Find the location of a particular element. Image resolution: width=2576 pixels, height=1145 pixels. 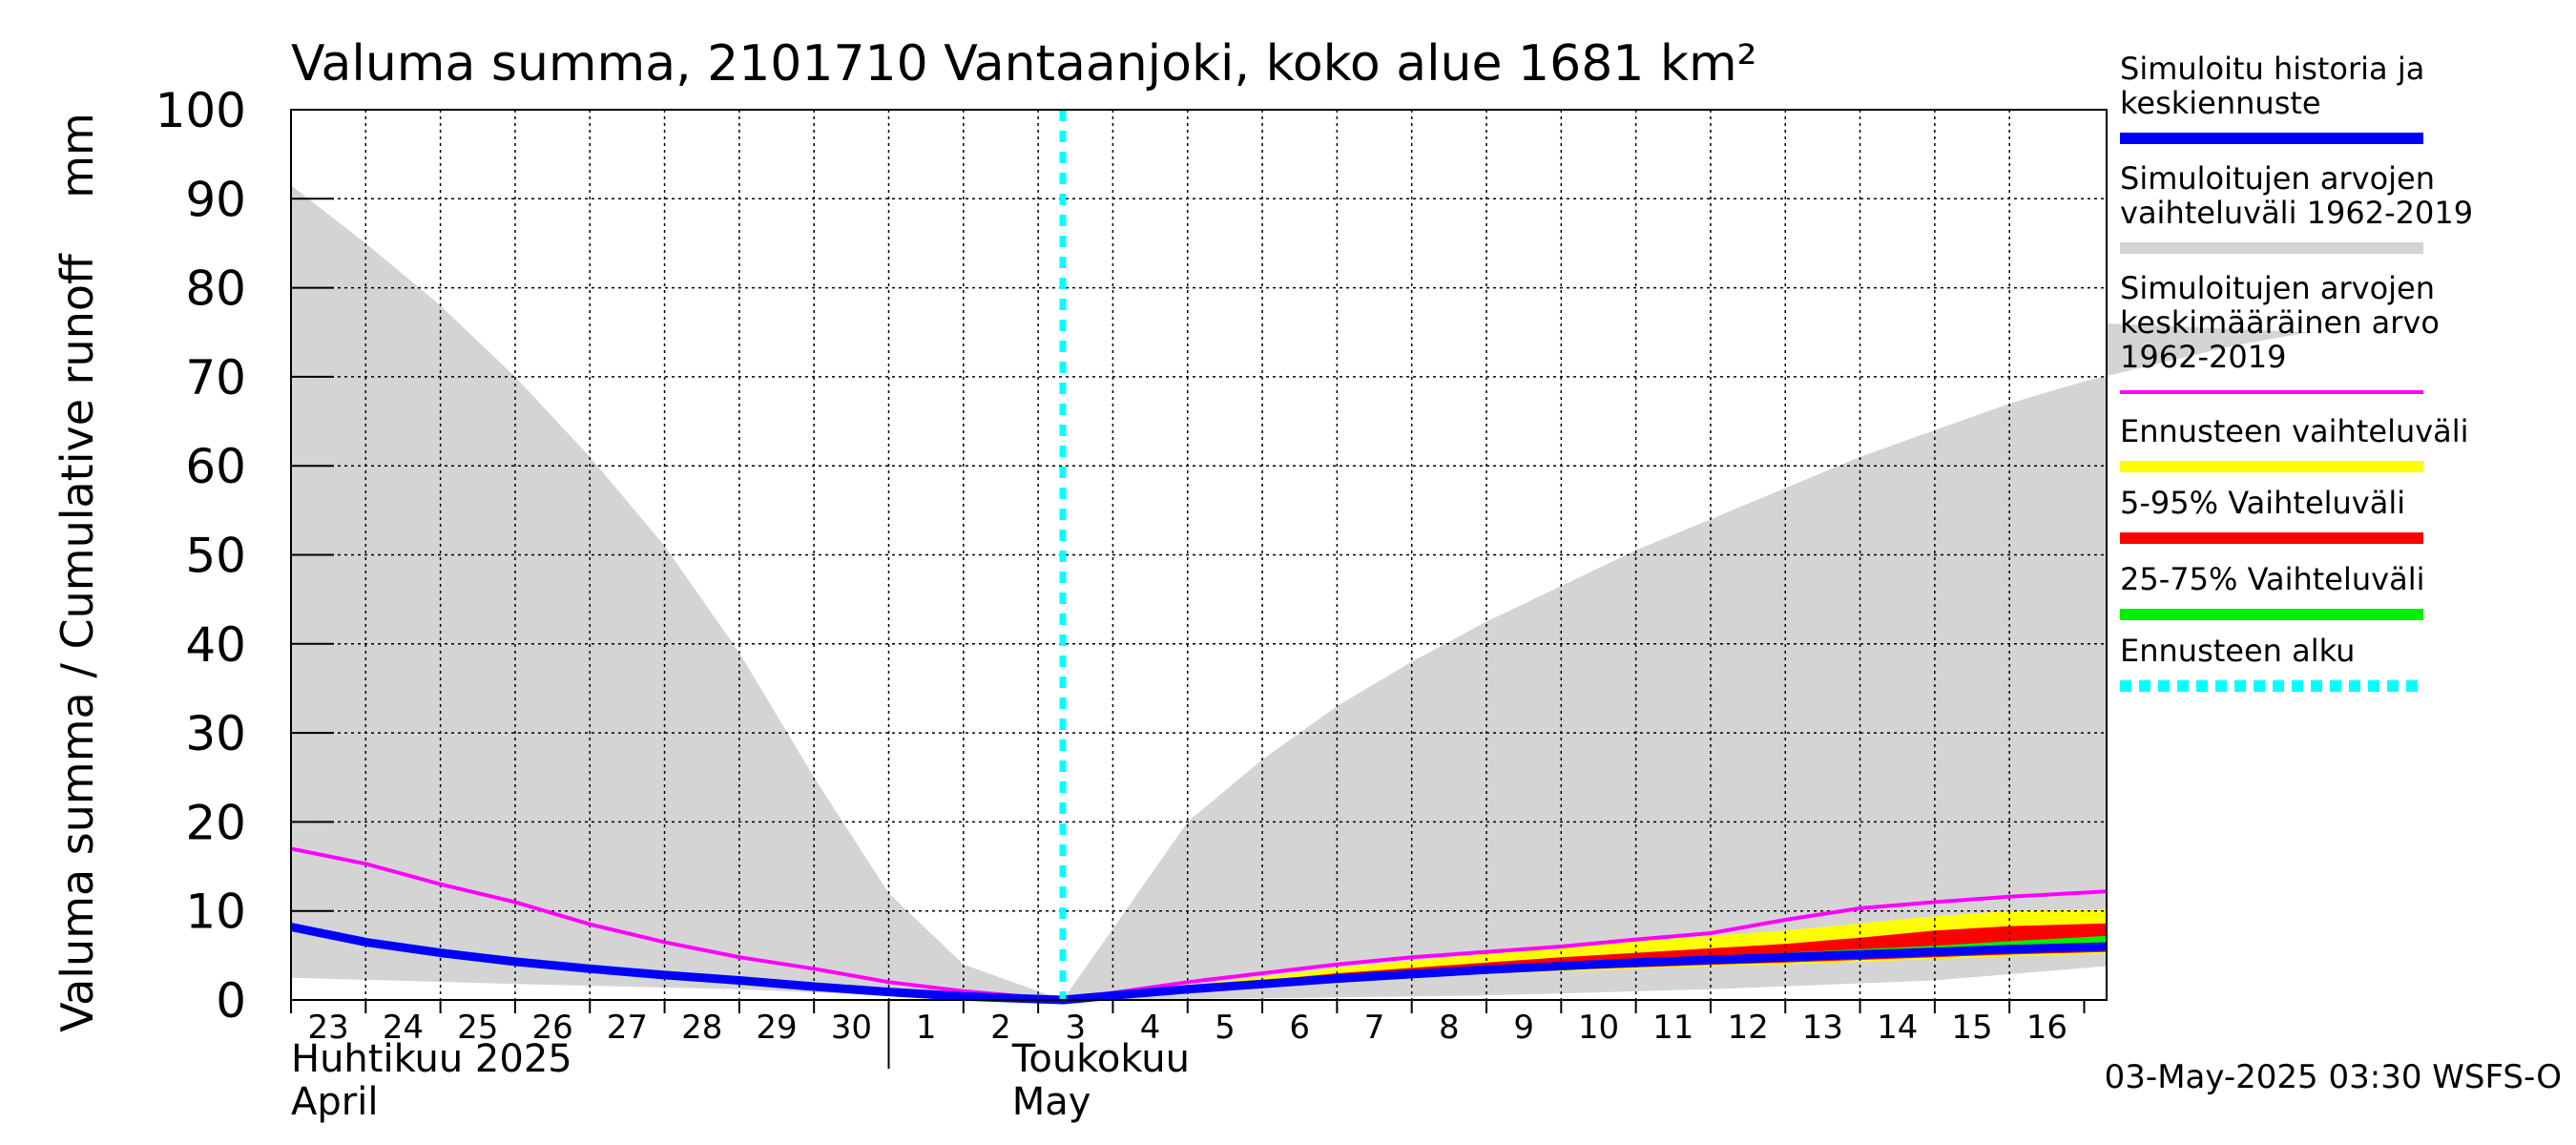

x-tick-label: 9 is located at coordinates (1523, 1028).